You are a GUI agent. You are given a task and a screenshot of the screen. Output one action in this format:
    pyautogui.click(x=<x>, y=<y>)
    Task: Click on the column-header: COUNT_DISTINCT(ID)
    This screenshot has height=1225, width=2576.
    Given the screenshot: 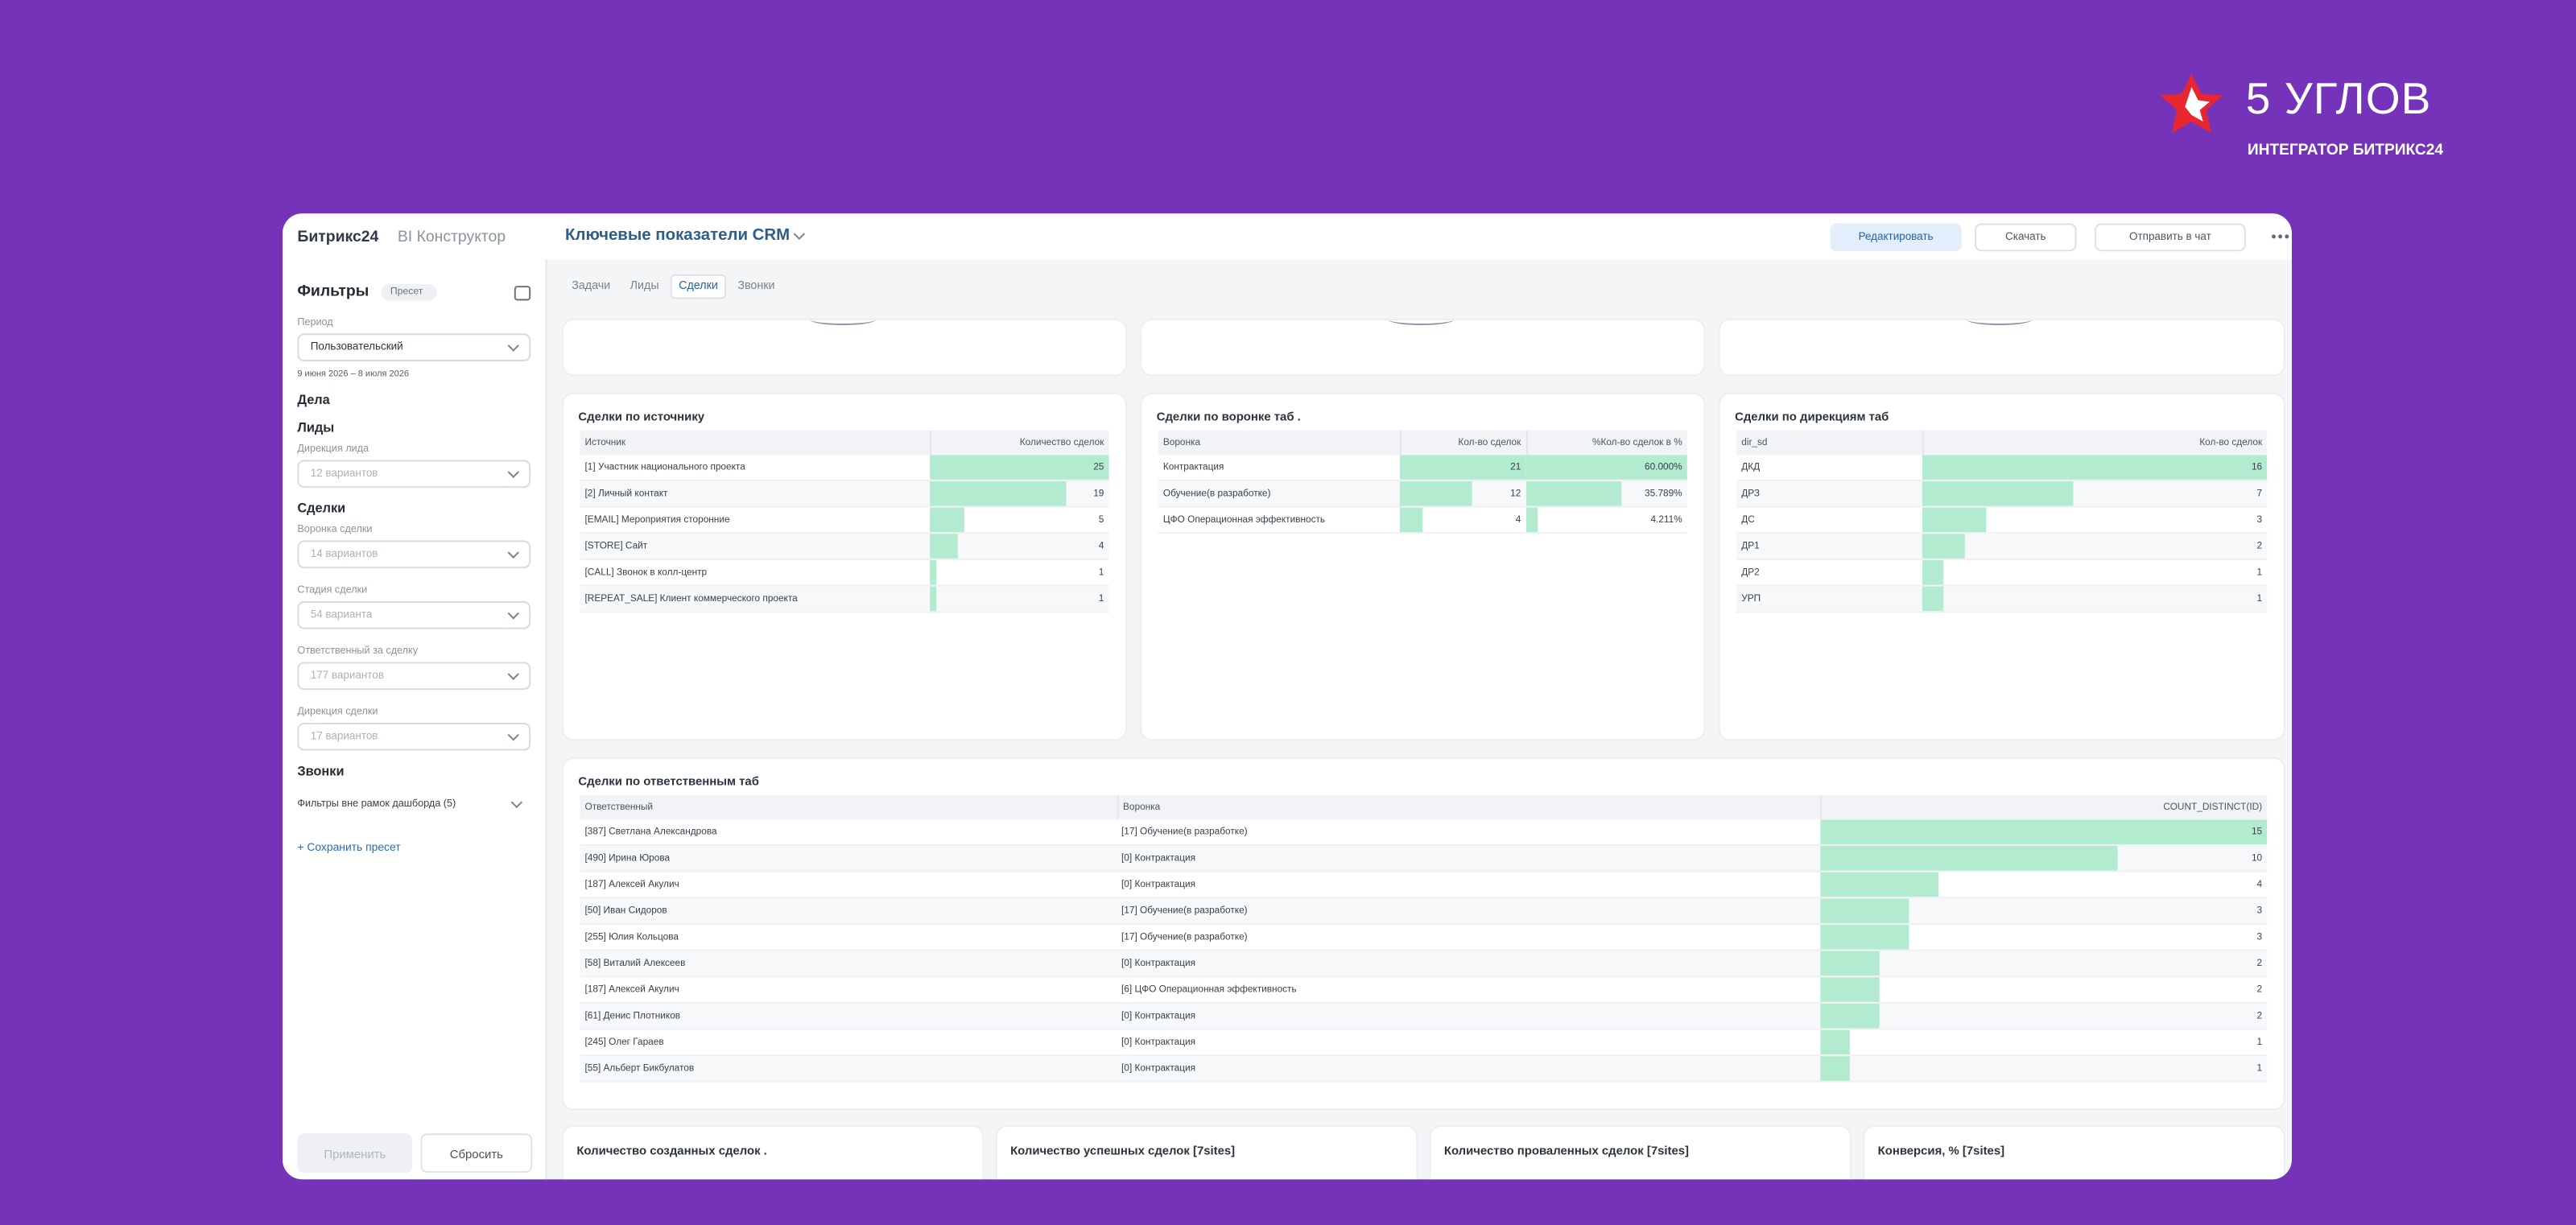 What is the action you would take?
    pyautogui.click(x=2043, y=807)
    